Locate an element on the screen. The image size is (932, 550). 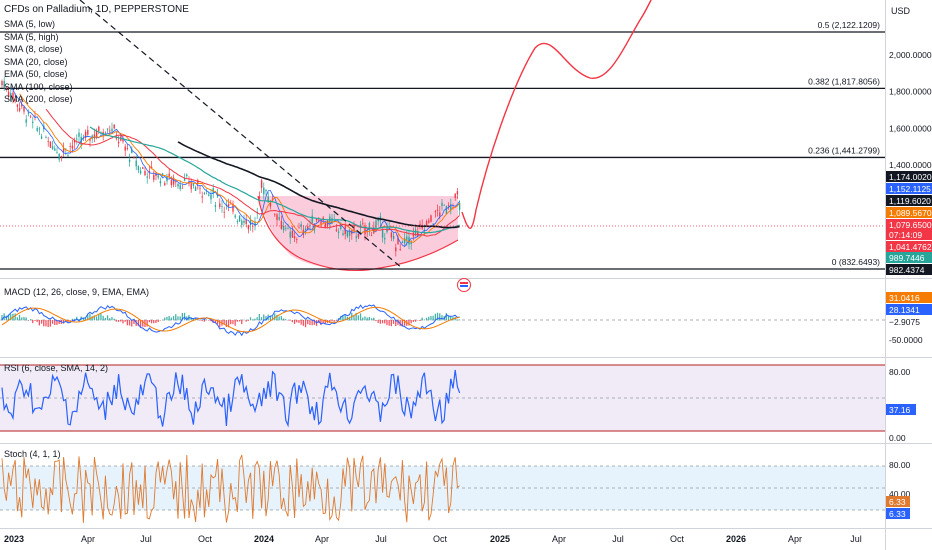
projection-path is located at coordinates (558, 114).